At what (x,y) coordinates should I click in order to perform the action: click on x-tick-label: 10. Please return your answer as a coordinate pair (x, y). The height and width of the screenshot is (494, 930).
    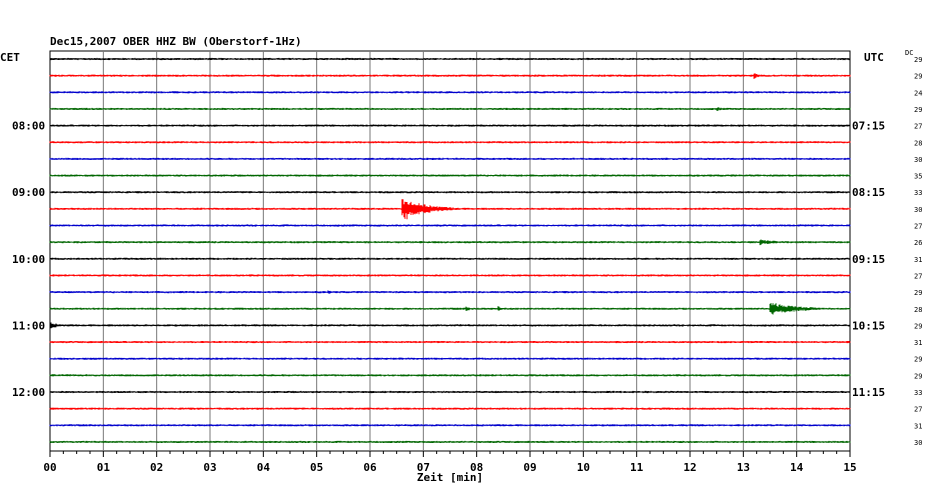
    Looking at the image, I should click on (583, 467).